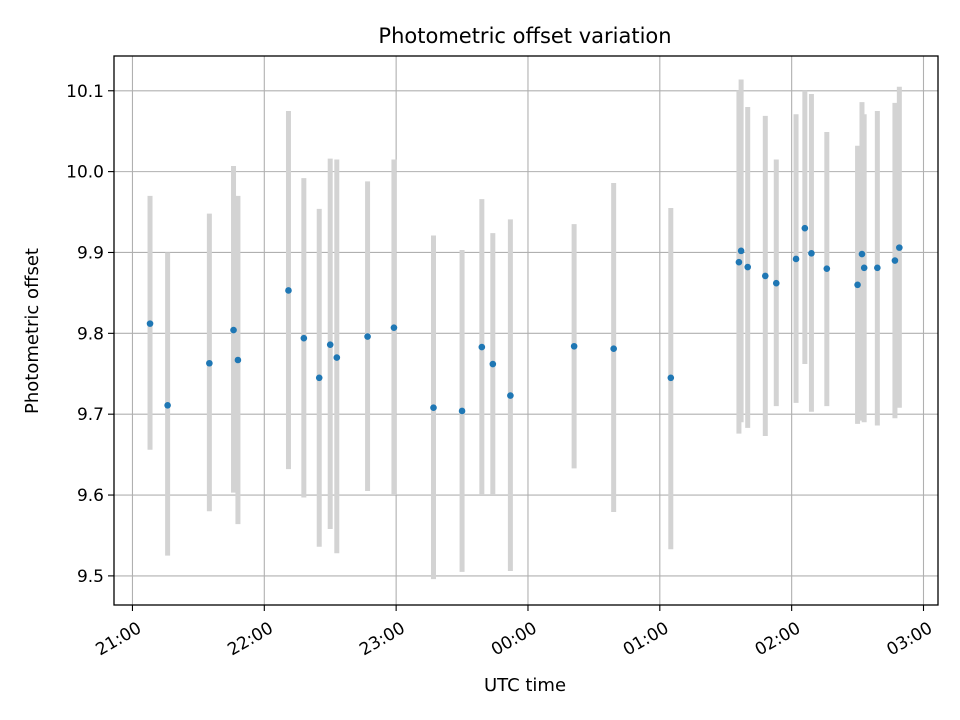  I want to click on y-tick-label: 10.0, so click(85, 173).